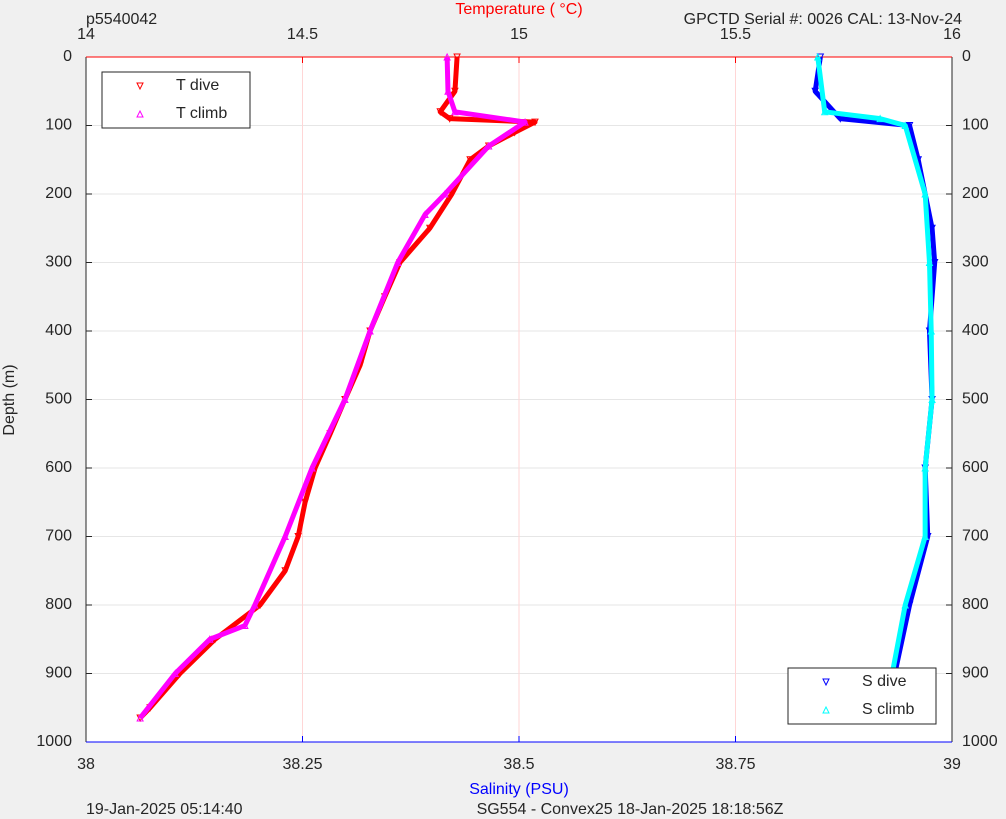 The width and height of the screenshot is (1006, 819). Describe the element at coordinates (975, 399) in the screenshot. I see `y2-tick-label: 500` at that location.